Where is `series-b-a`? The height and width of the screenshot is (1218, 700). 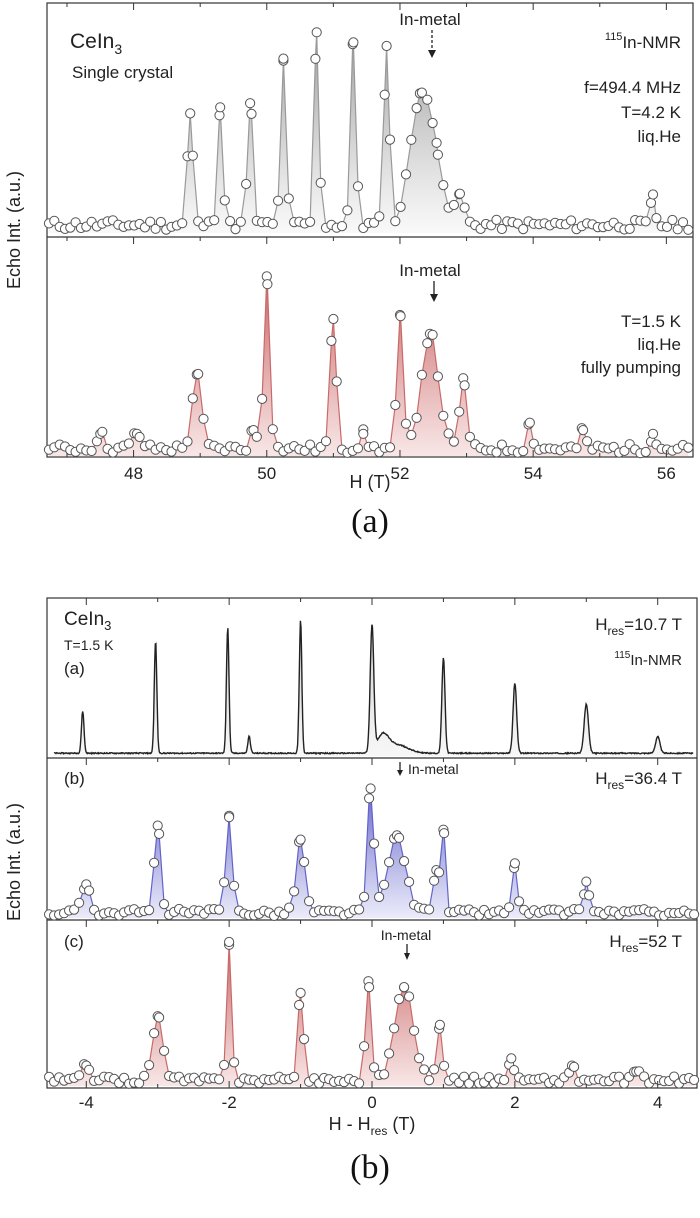 series-b-a is located at coordinates (373, 688).